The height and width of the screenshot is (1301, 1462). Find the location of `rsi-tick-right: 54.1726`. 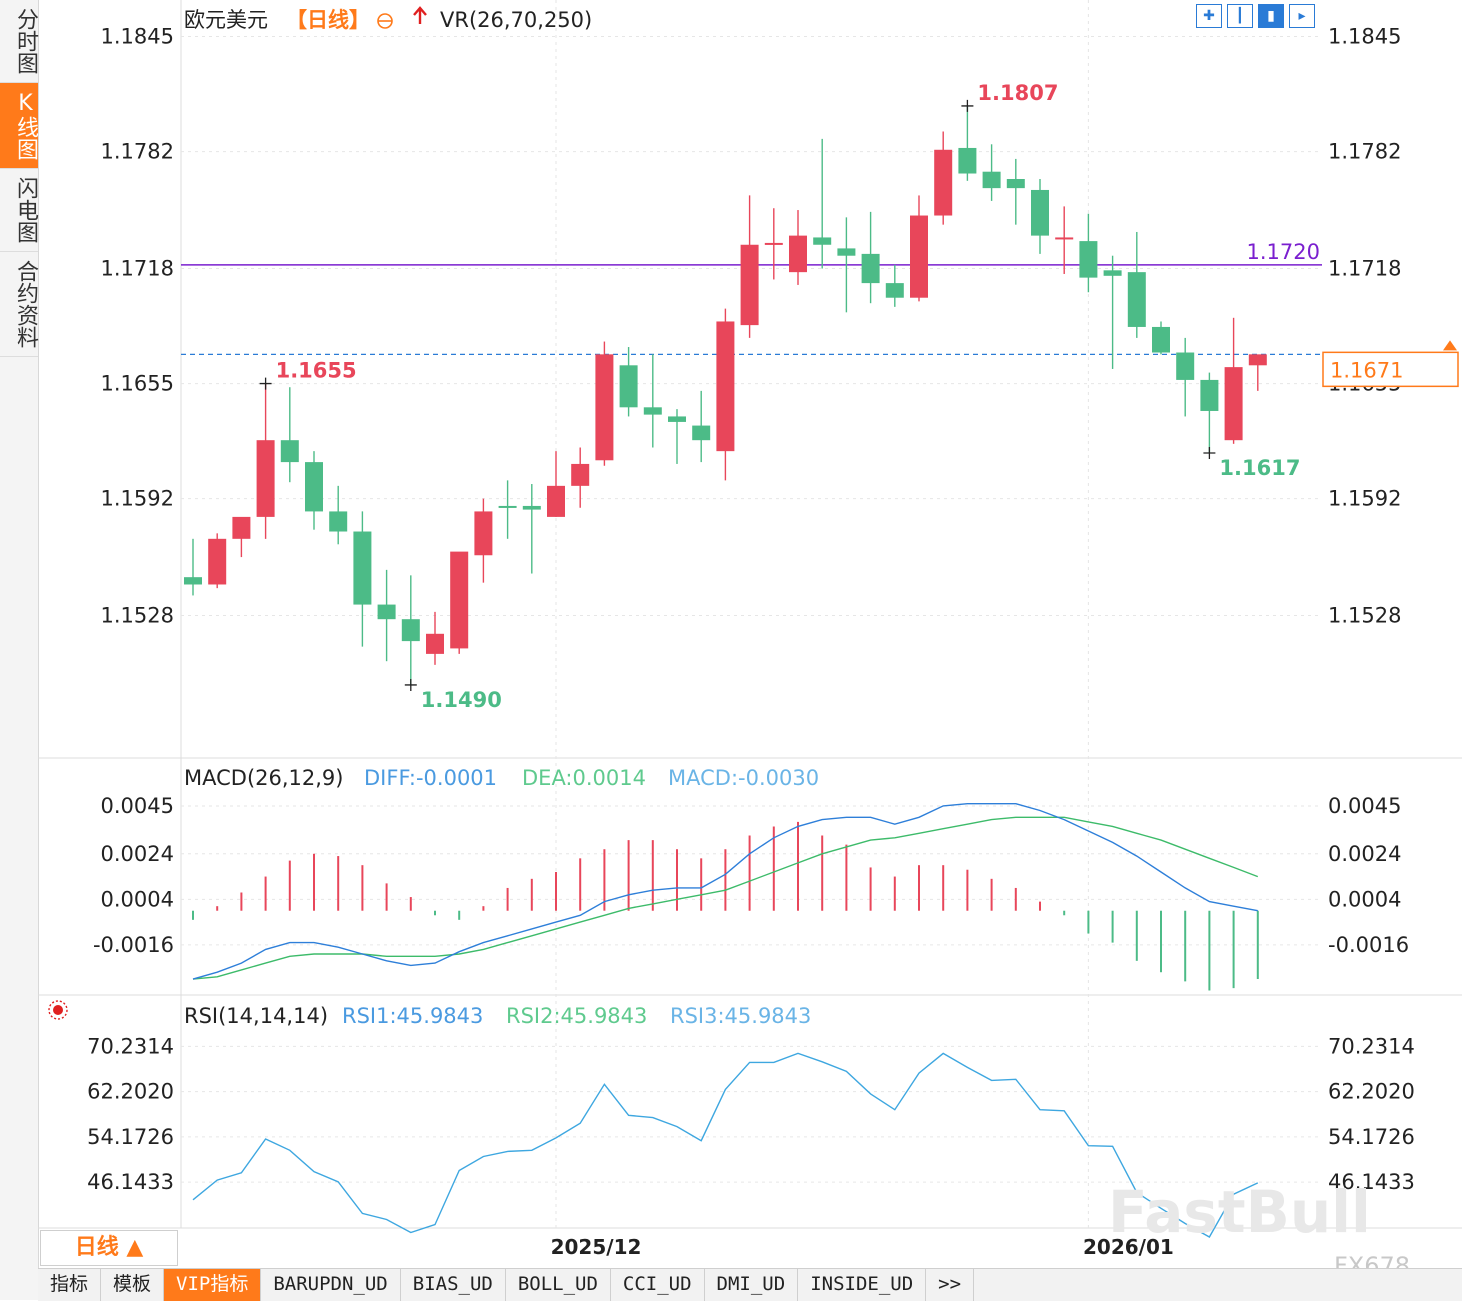

rsi-tick-right: 54.1726 is located at coordinates (1371, 1137).